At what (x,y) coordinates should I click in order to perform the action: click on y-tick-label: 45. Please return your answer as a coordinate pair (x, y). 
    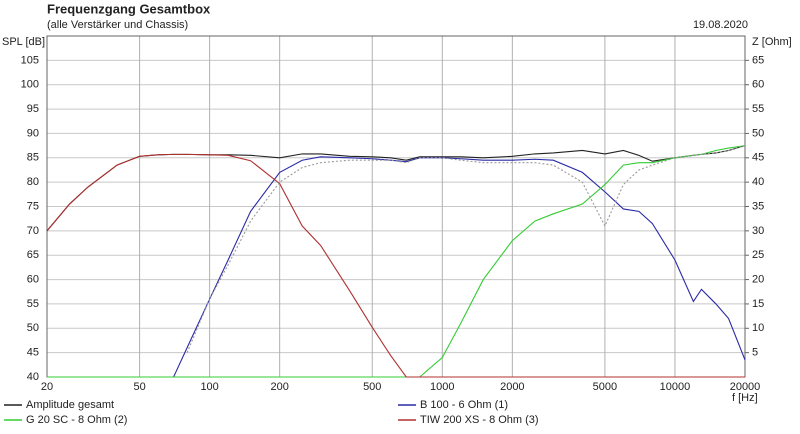
    Looking at the image, I should click on (33, 353).